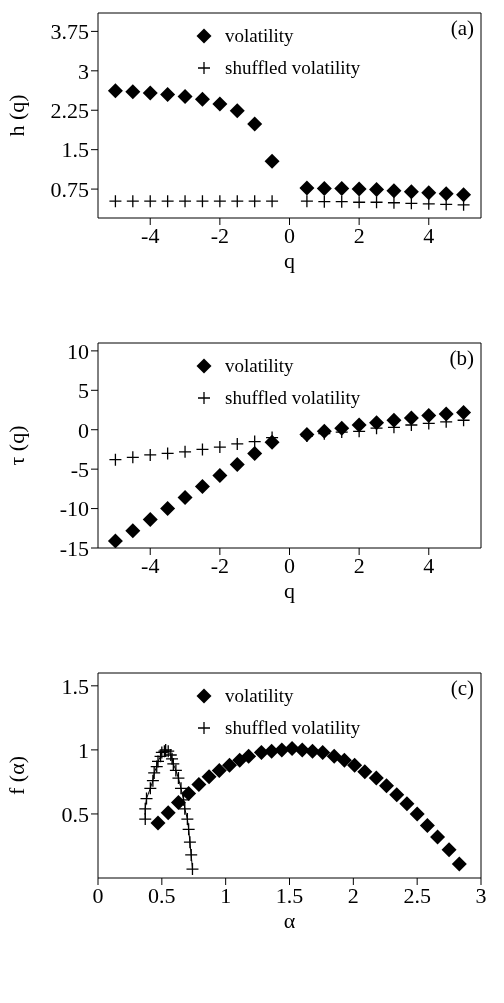 Image resolution: width=504 pixels, height=1003 pixels. What do you see at coordinates (16, 775) in the screenshot?
I see `y-axis-title: f (α)` at bounding box center [16, 775].